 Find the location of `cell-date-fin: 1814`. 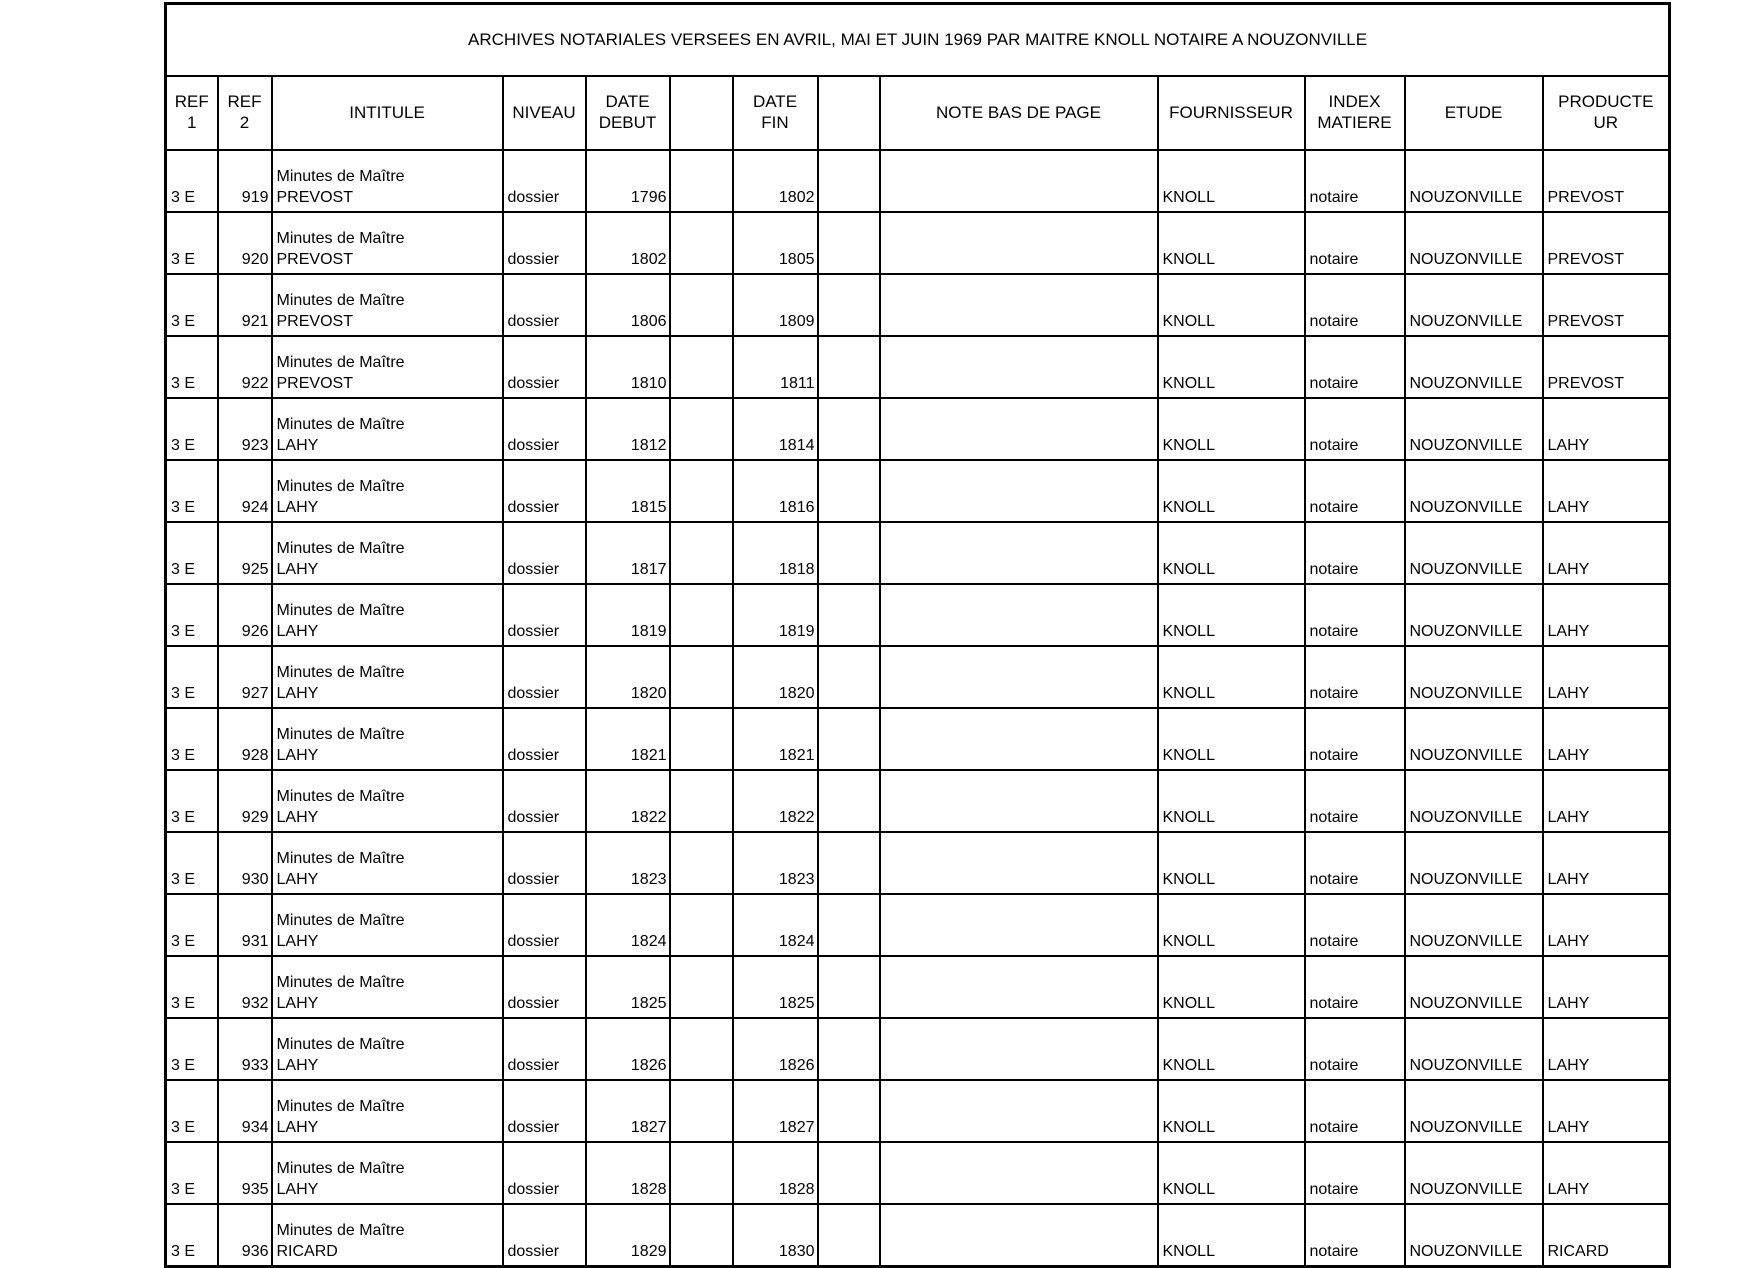

cell-date-fin: 1814 is located at coordinates (775, 429).